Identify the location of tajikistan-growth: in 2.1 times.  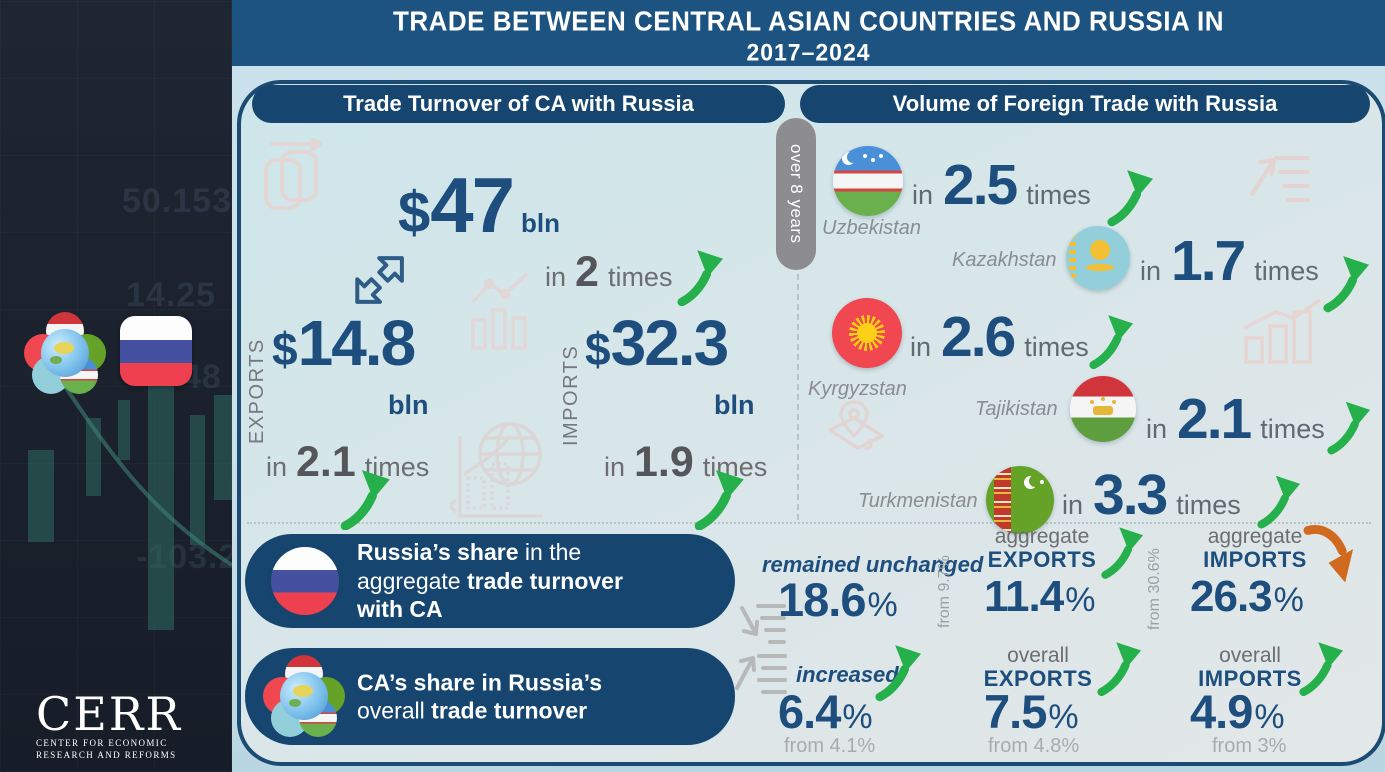
(1235, 419).